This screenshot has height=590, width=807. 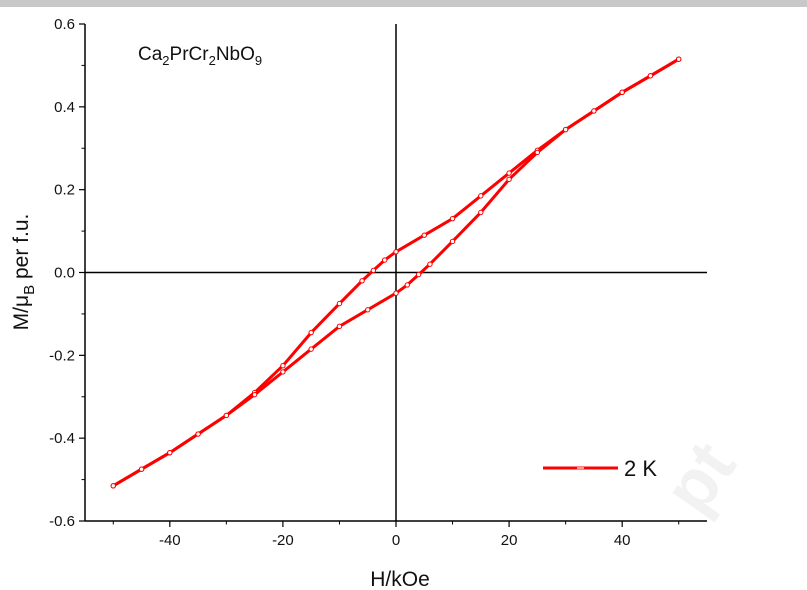 I want to click on x-tick-label: -20, so click(x=283, y=540).